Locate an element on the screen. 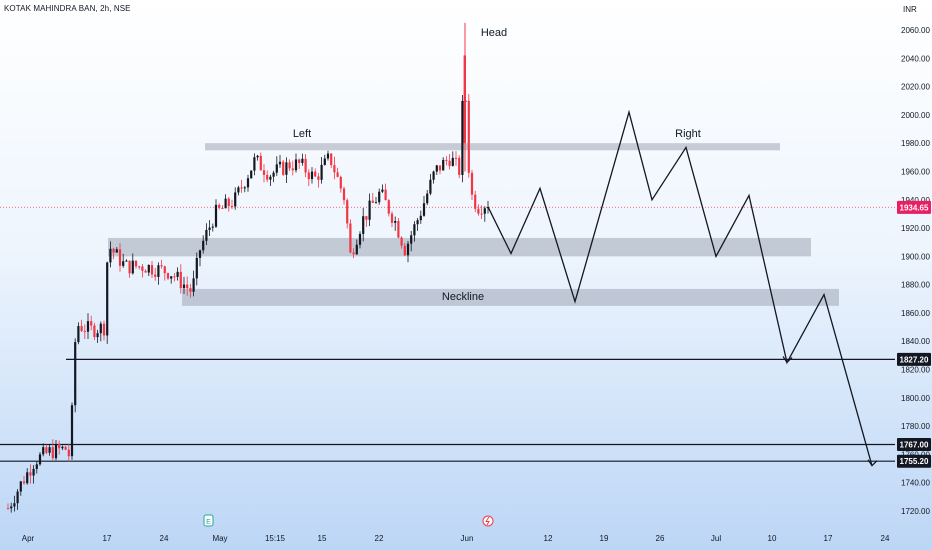 This screenshot has width=932, height=550. x-tick-label: 19 is located at coordinates (604, 538).